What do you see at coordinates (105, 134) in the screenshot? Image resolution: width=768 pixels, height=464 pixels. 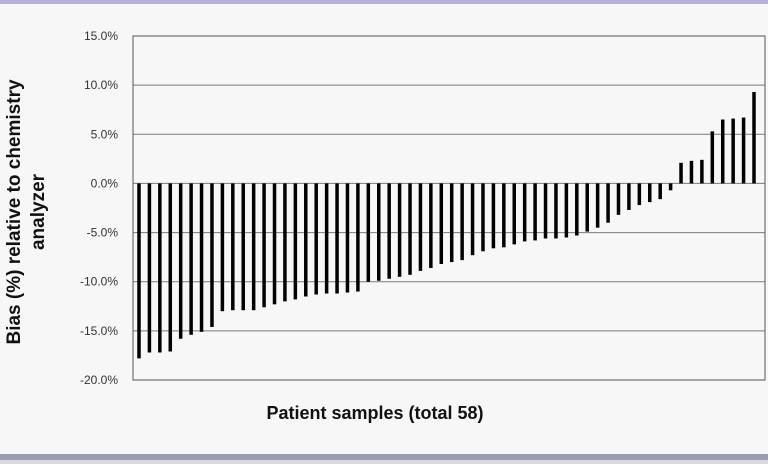 I see `y-tick-label: 5.0%` at bounding box center [105, 134].